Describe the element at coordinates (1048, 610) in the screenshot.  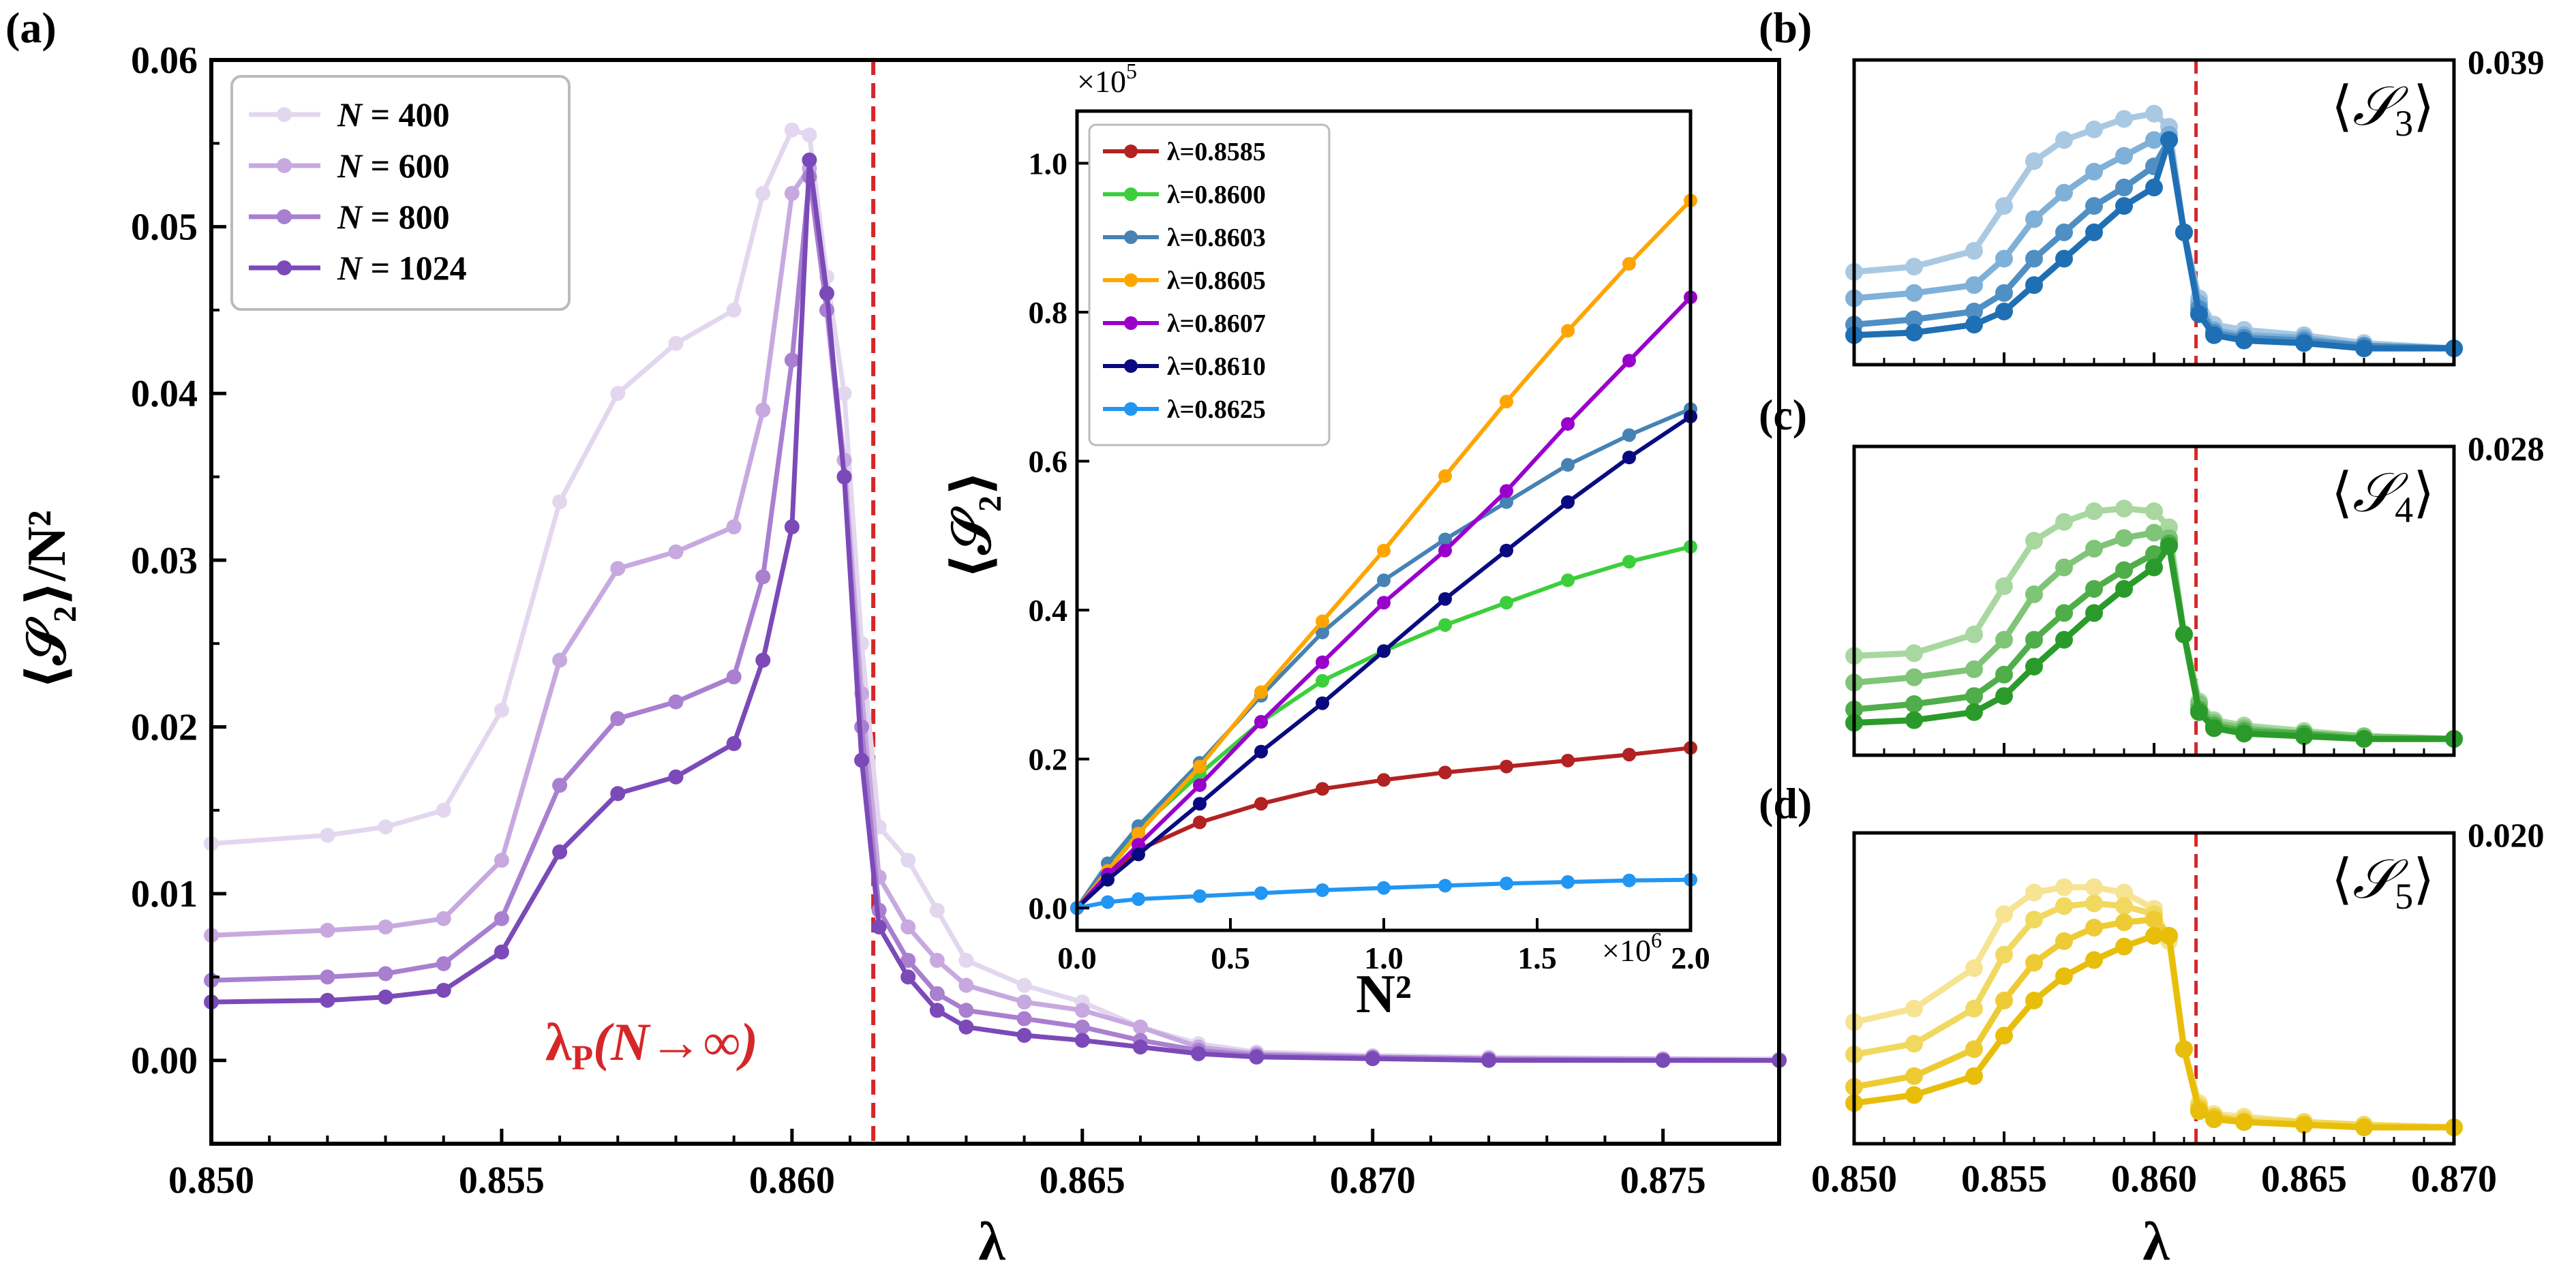
I see `inset-ytick-label: 0.4` at that location.